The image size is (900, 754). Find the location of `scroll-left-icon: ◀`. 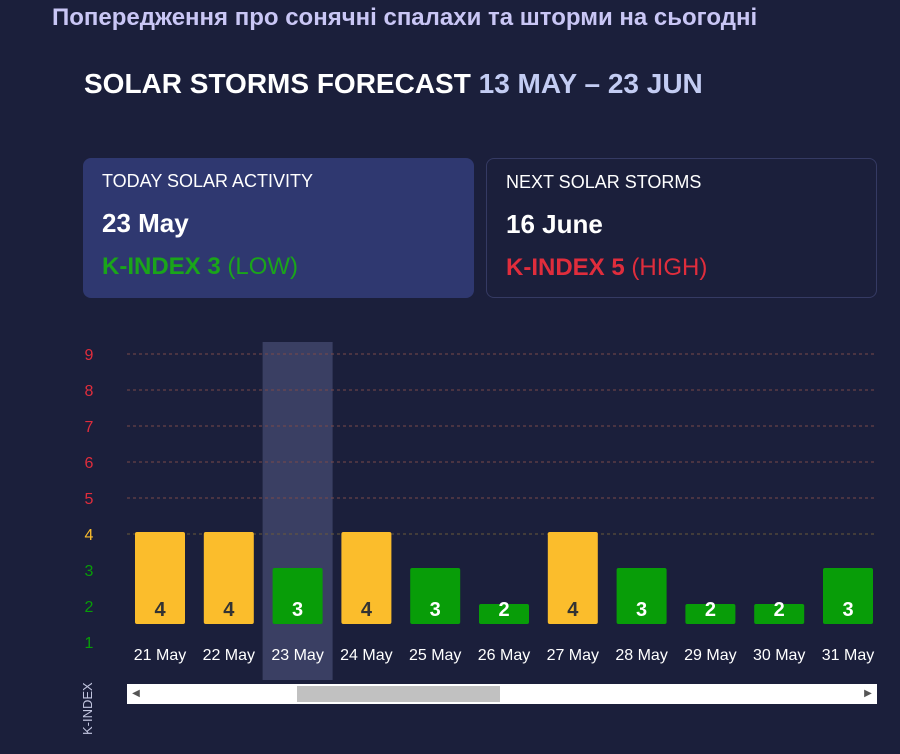

scroll-left-icon: ◀ is located at coordinates (136, 693).